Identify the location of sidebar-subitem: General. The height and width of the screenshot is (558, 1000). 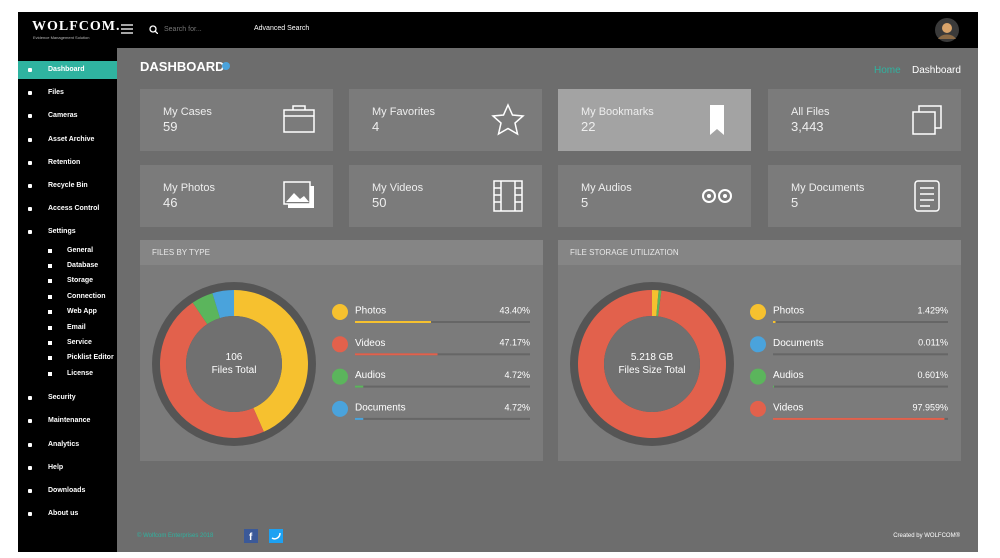
(67, 251).